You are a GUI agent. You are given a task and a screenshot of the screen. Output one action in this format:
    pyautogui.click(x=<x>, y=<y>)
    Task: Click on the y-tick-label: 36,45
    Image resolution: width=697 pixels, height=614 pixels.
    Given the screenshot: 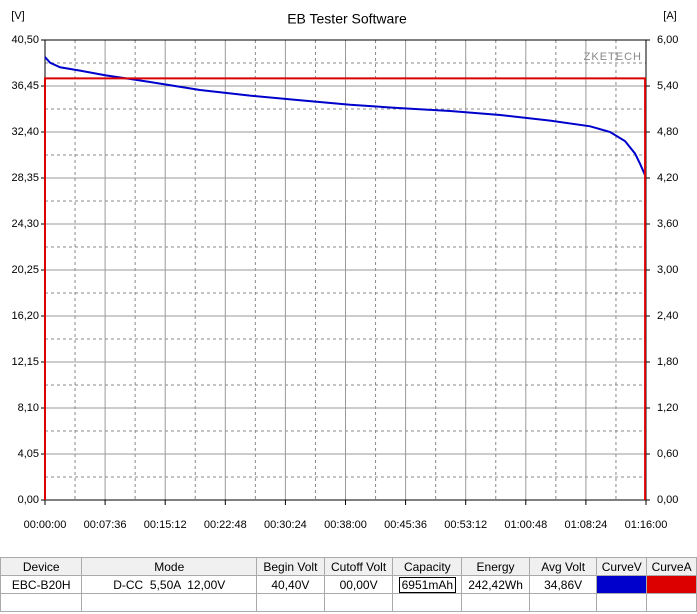 What is the action you would take?
    pyautogui.click(x=25, y=86)
    